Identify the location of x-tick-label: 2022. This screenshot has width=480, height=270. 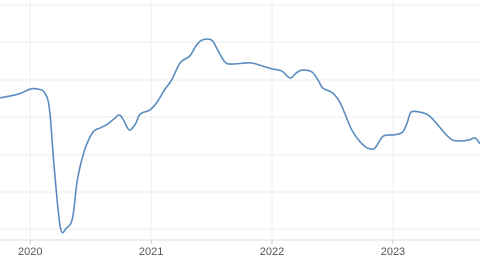
(272, 252).